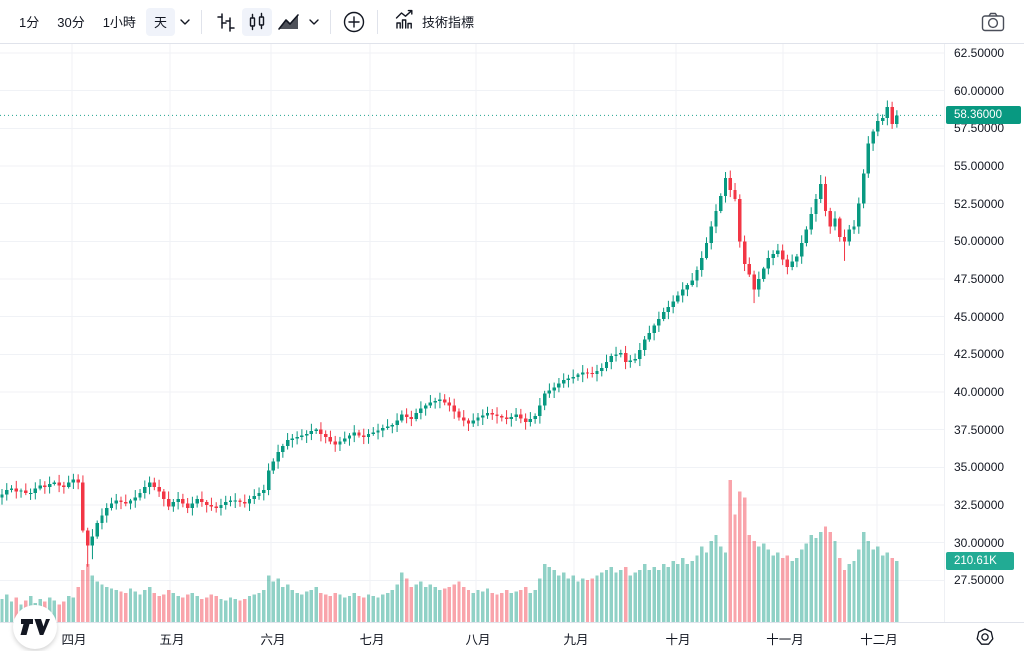 The height and width of the screenshot is (651, 1024). Describe the element at coordinates (71, 22) in the screenshot. I see `interval-button-30m: 30分` at that location.